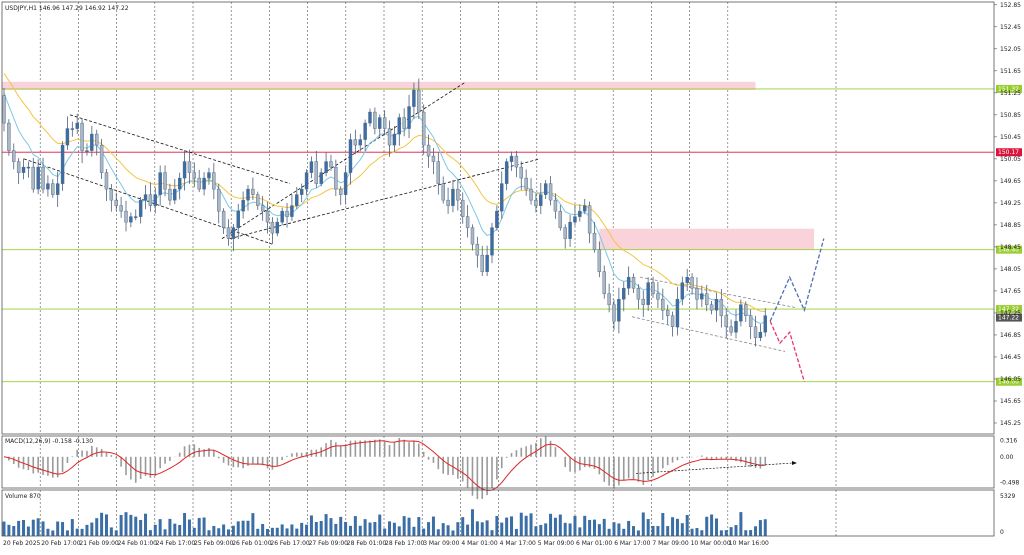 The width and height of the screenshot is (1024, 555). What do you see at coordinates (794, 463) in the screenshot?
I see `macd-arrow-head` at bounding box center [794, 463].